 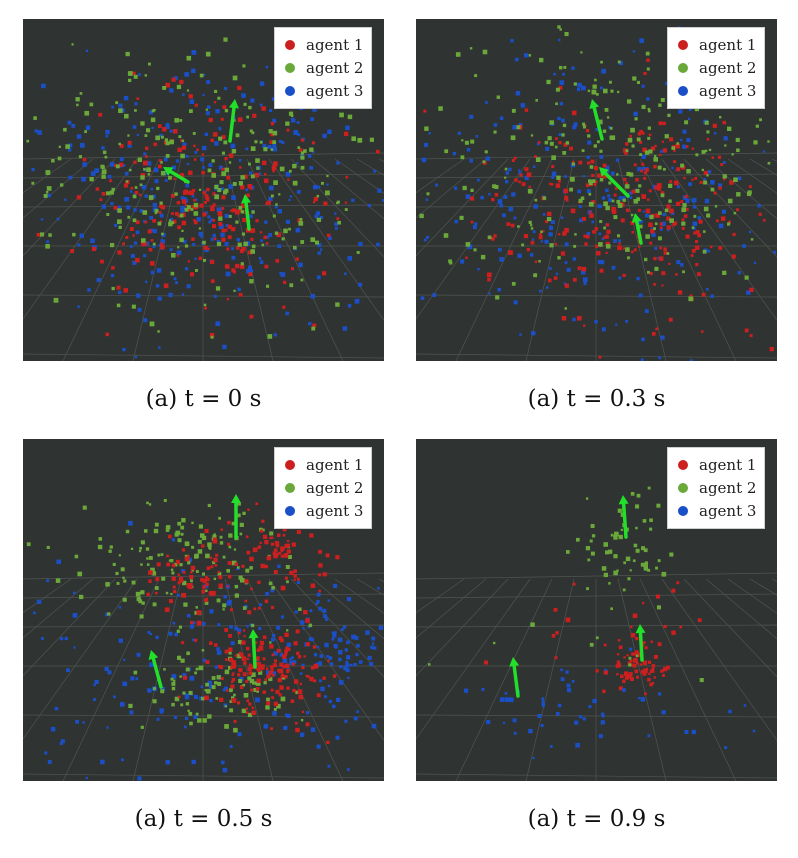 I want to click on velocity-arrow-icon, so click(x=176, y=175).